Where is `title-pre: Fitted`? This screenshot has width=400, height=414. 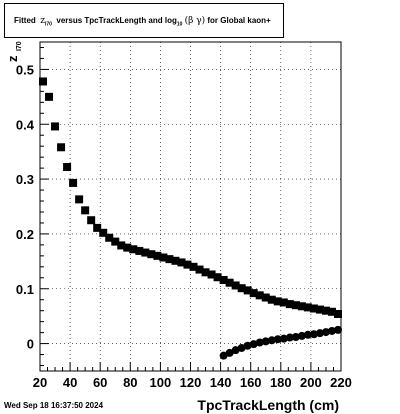
title-pre: Fitted is located at coordinates (25, 20).